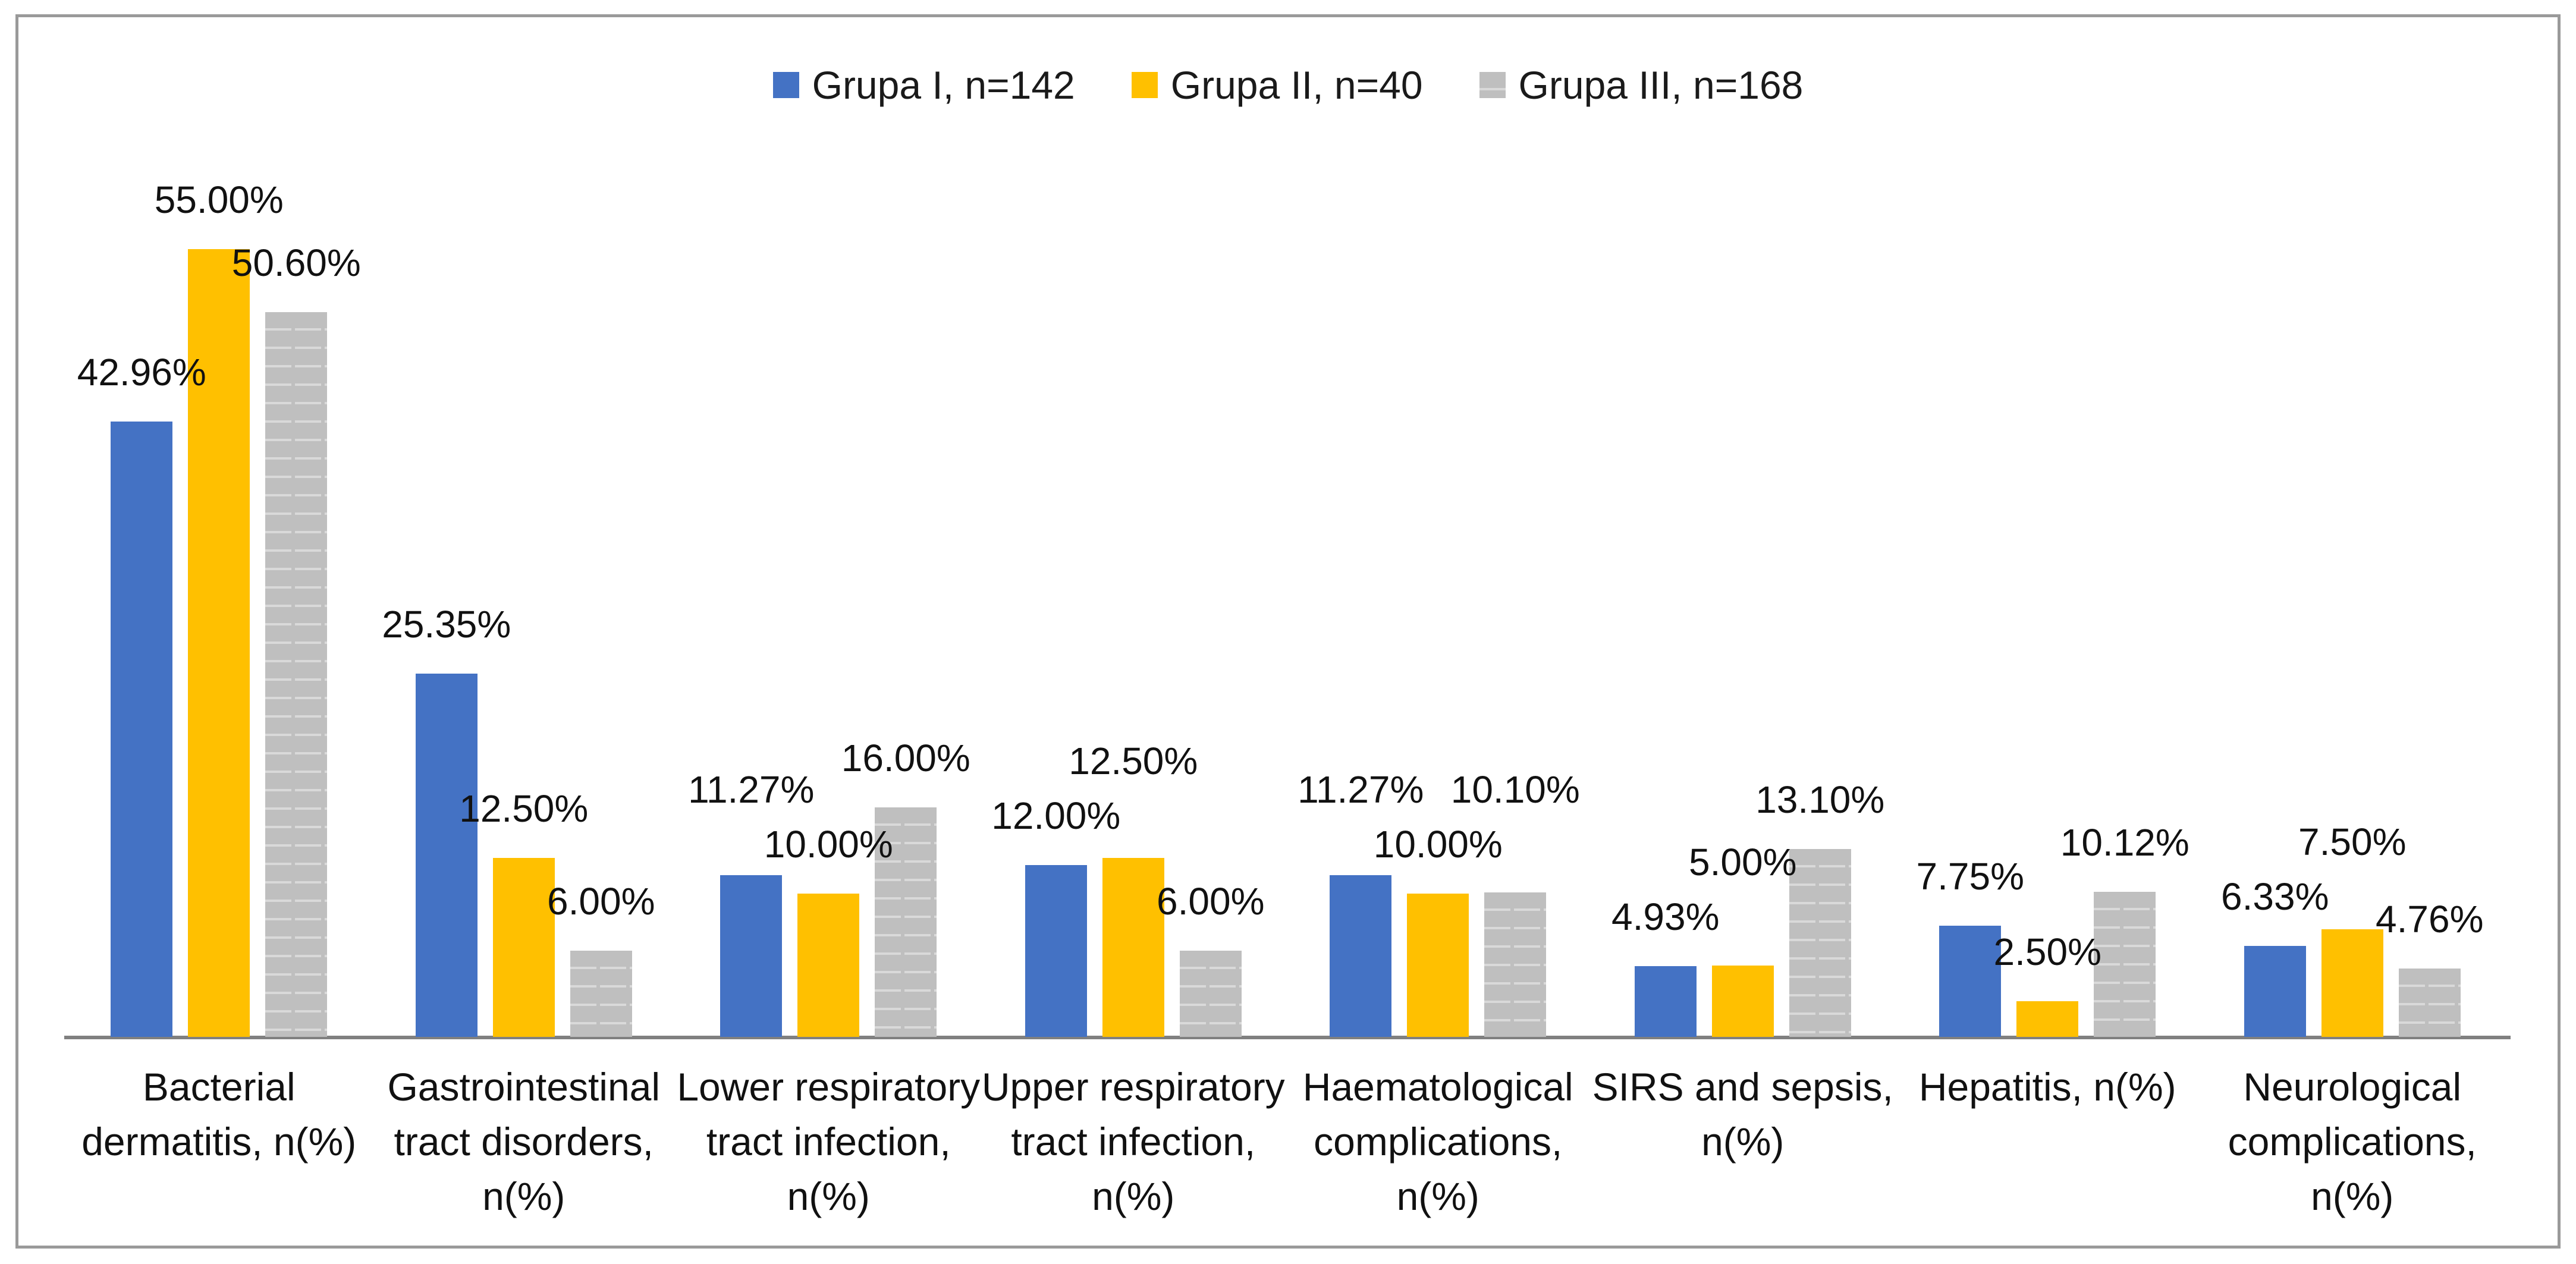  I want to click on category-label: Lower respiratory tract infection, n(%), so click(829, 1141).